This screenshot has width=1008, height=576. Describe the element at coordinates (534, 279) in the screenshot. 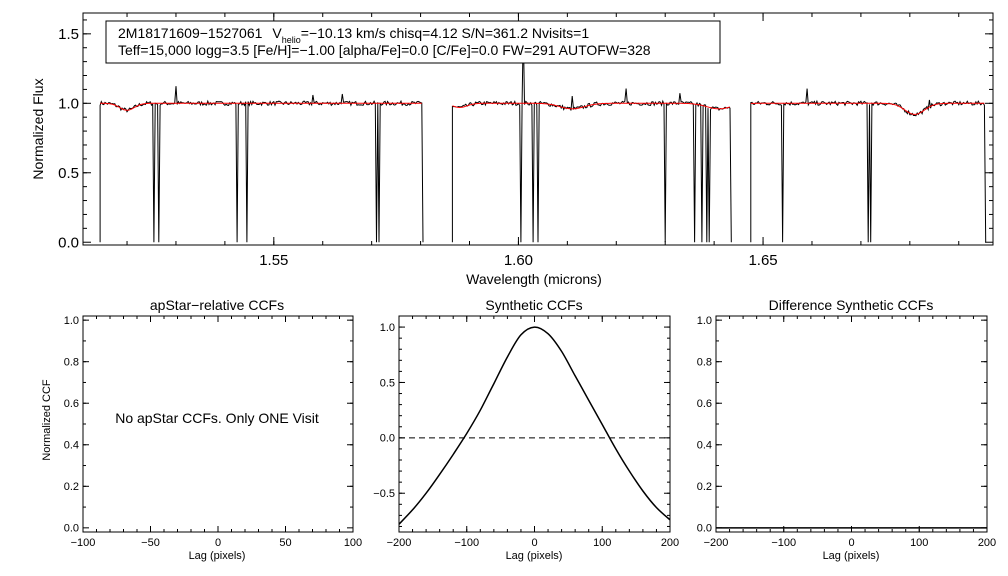

I see `spectrum-x-label: Wavelength (microns)` at that location.